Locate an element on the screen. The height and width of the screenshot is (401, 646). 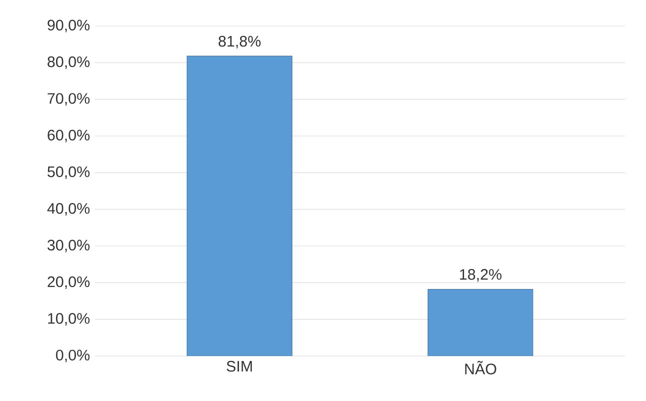
y-tick-label: 70,0% is located at coordinates (69, 99).